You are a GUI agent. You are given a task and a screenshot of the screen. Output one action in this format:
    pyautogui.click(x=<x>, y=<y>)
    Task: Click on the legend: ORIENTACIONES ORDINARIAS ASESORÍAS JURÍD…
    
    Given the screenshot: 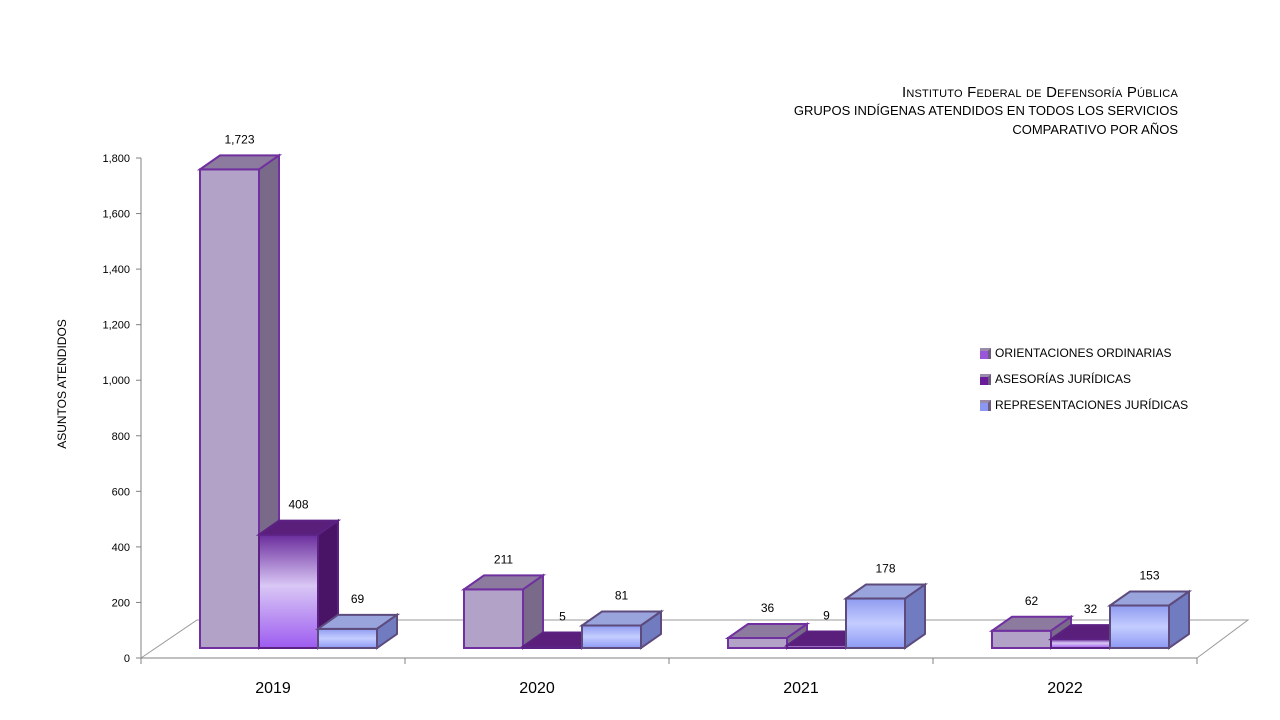 What is the action you would take?
    pyautogui.click(x=1084, y=379)
    